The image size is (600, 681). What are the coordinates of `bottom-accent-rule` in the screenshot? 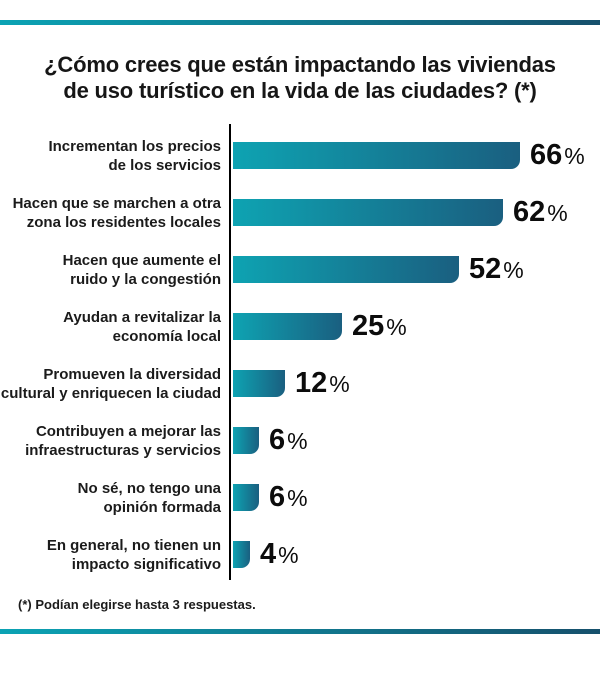 It's located at (300, 631).